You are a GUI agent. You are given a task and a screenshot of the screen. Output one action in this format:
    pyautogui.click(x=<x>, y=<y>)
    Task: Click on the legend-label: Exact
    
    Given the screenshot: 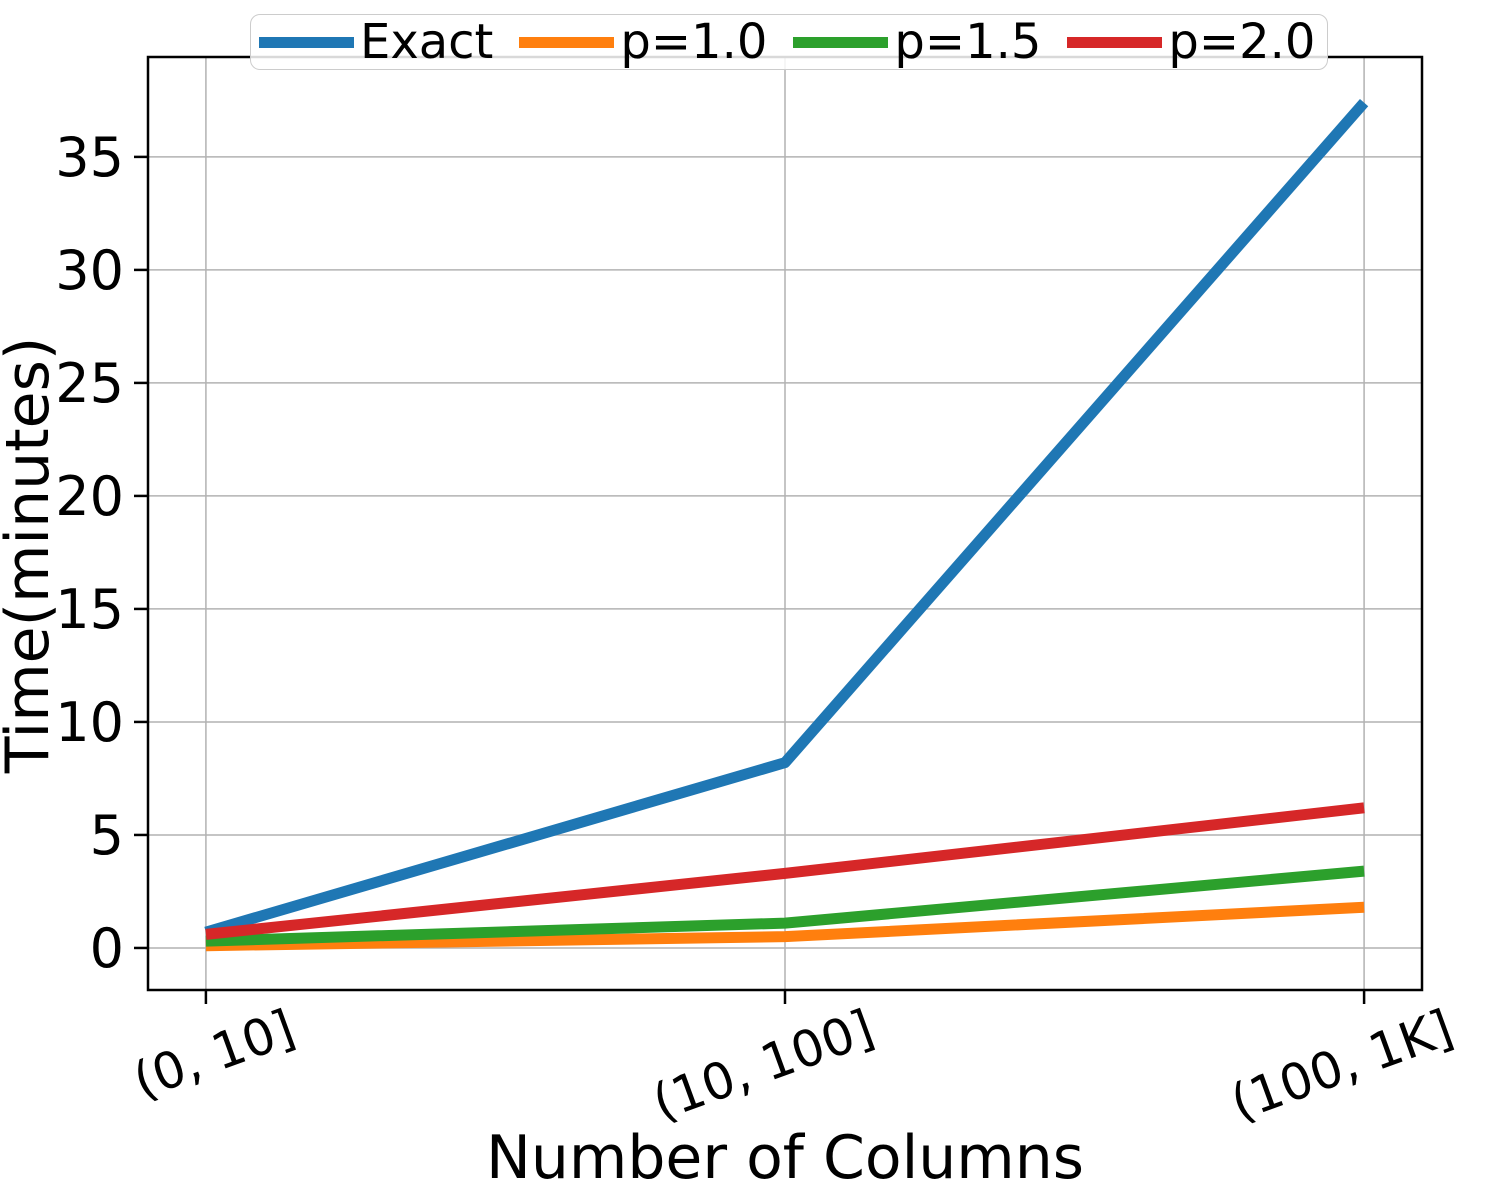 What is the action you would take?
    pyautogui.click(x=427, y=42)
    